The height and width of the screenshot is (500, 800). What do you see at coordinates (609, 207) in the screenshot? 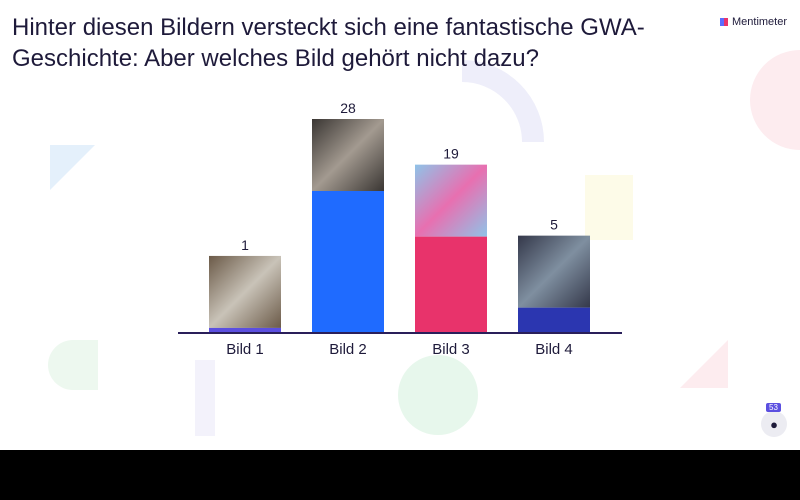
I see `decor-rect` at bounding box center [609, 207].